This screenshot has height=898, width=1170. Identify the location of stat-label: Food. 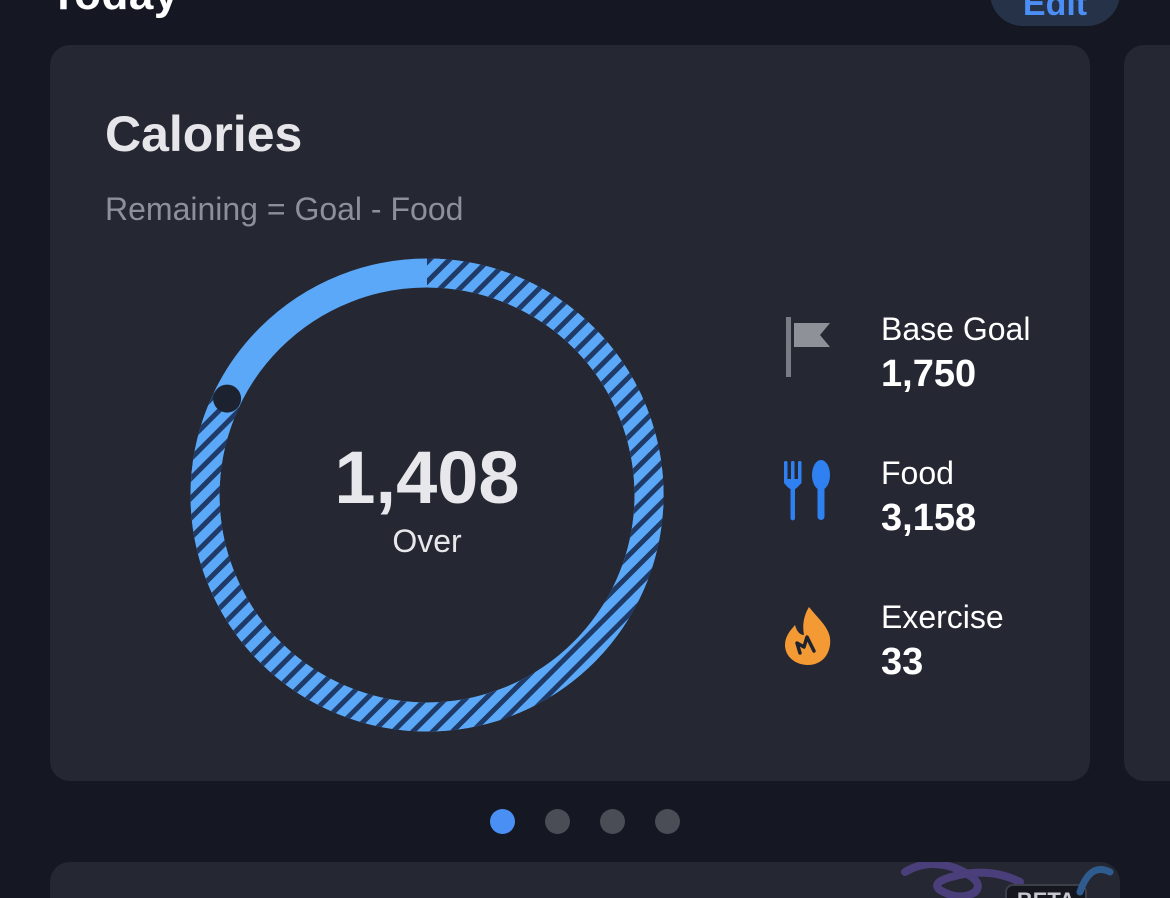
(917, 473).